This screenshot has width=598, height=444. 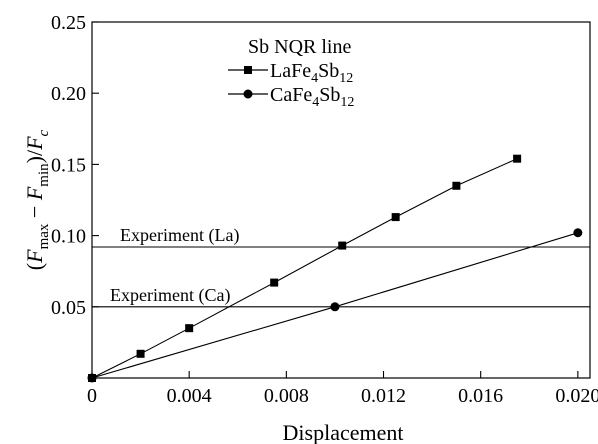 What do you see at coordinates (92, 396) in the screenshot?
I see `x-tick-label: 0` at bounding box center [92, 396].